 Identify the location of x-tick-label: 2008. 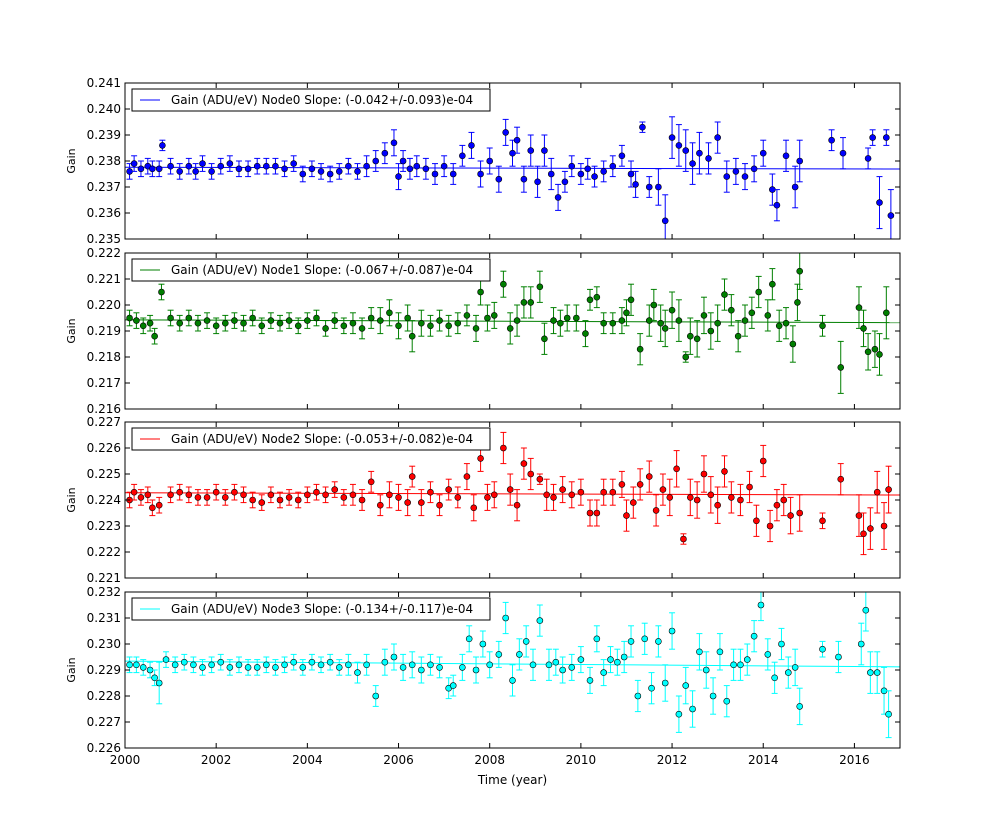
(489, 760).